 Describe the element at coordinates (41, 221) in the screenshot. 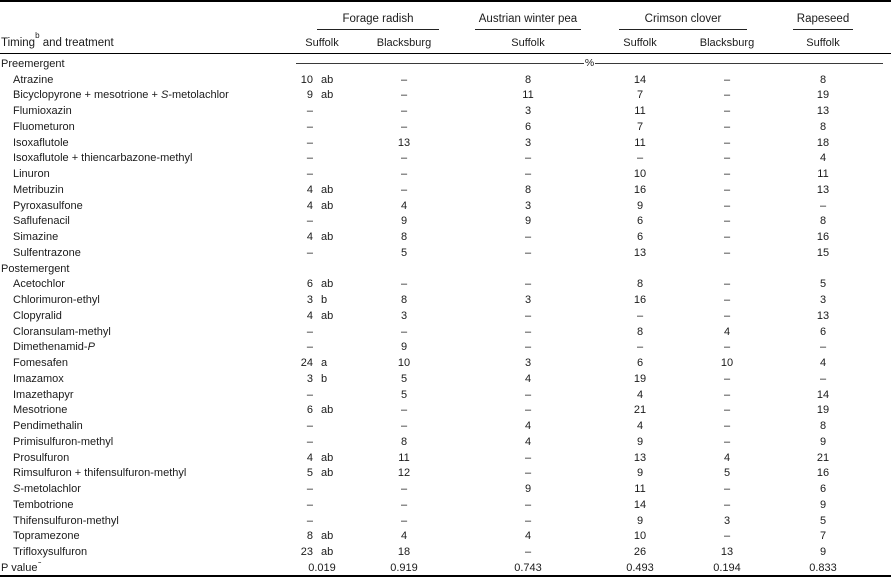

I see `treatment-name: Saflufenacil` at that location.